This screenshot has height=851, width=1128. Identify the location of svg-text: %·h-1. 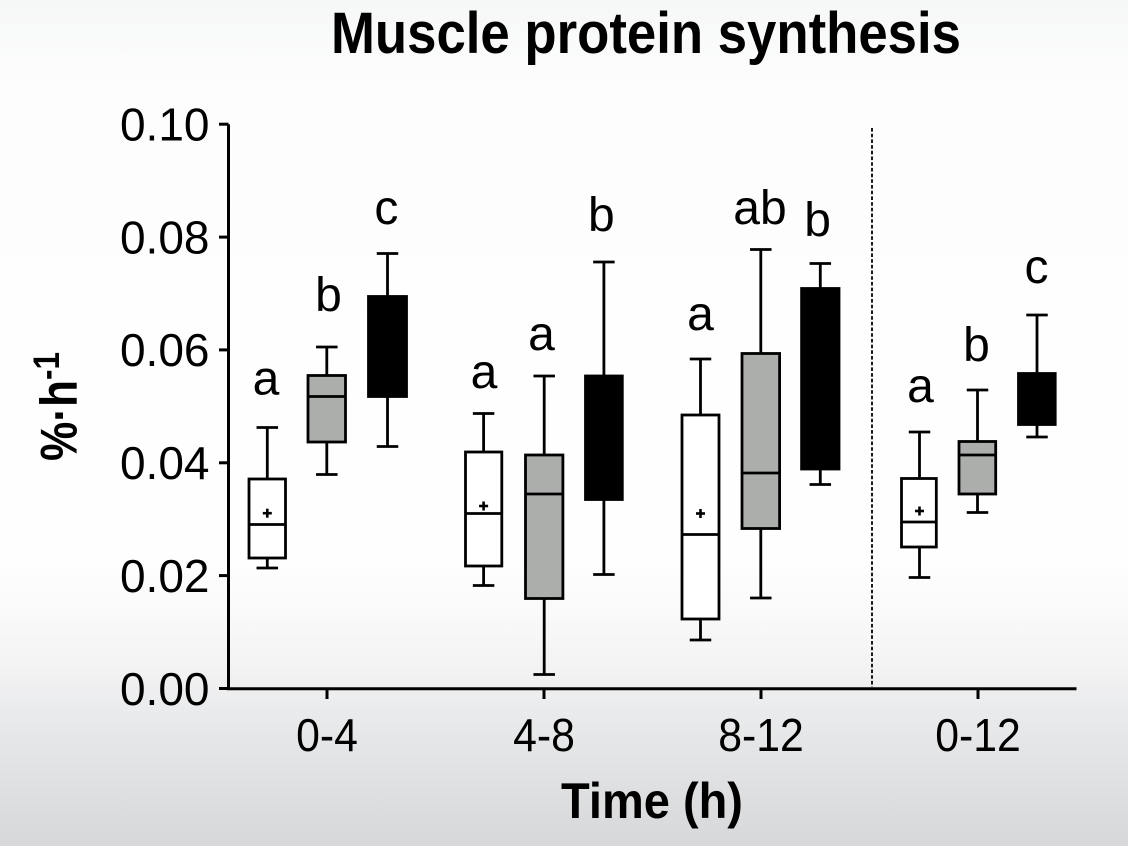
(58, 406).